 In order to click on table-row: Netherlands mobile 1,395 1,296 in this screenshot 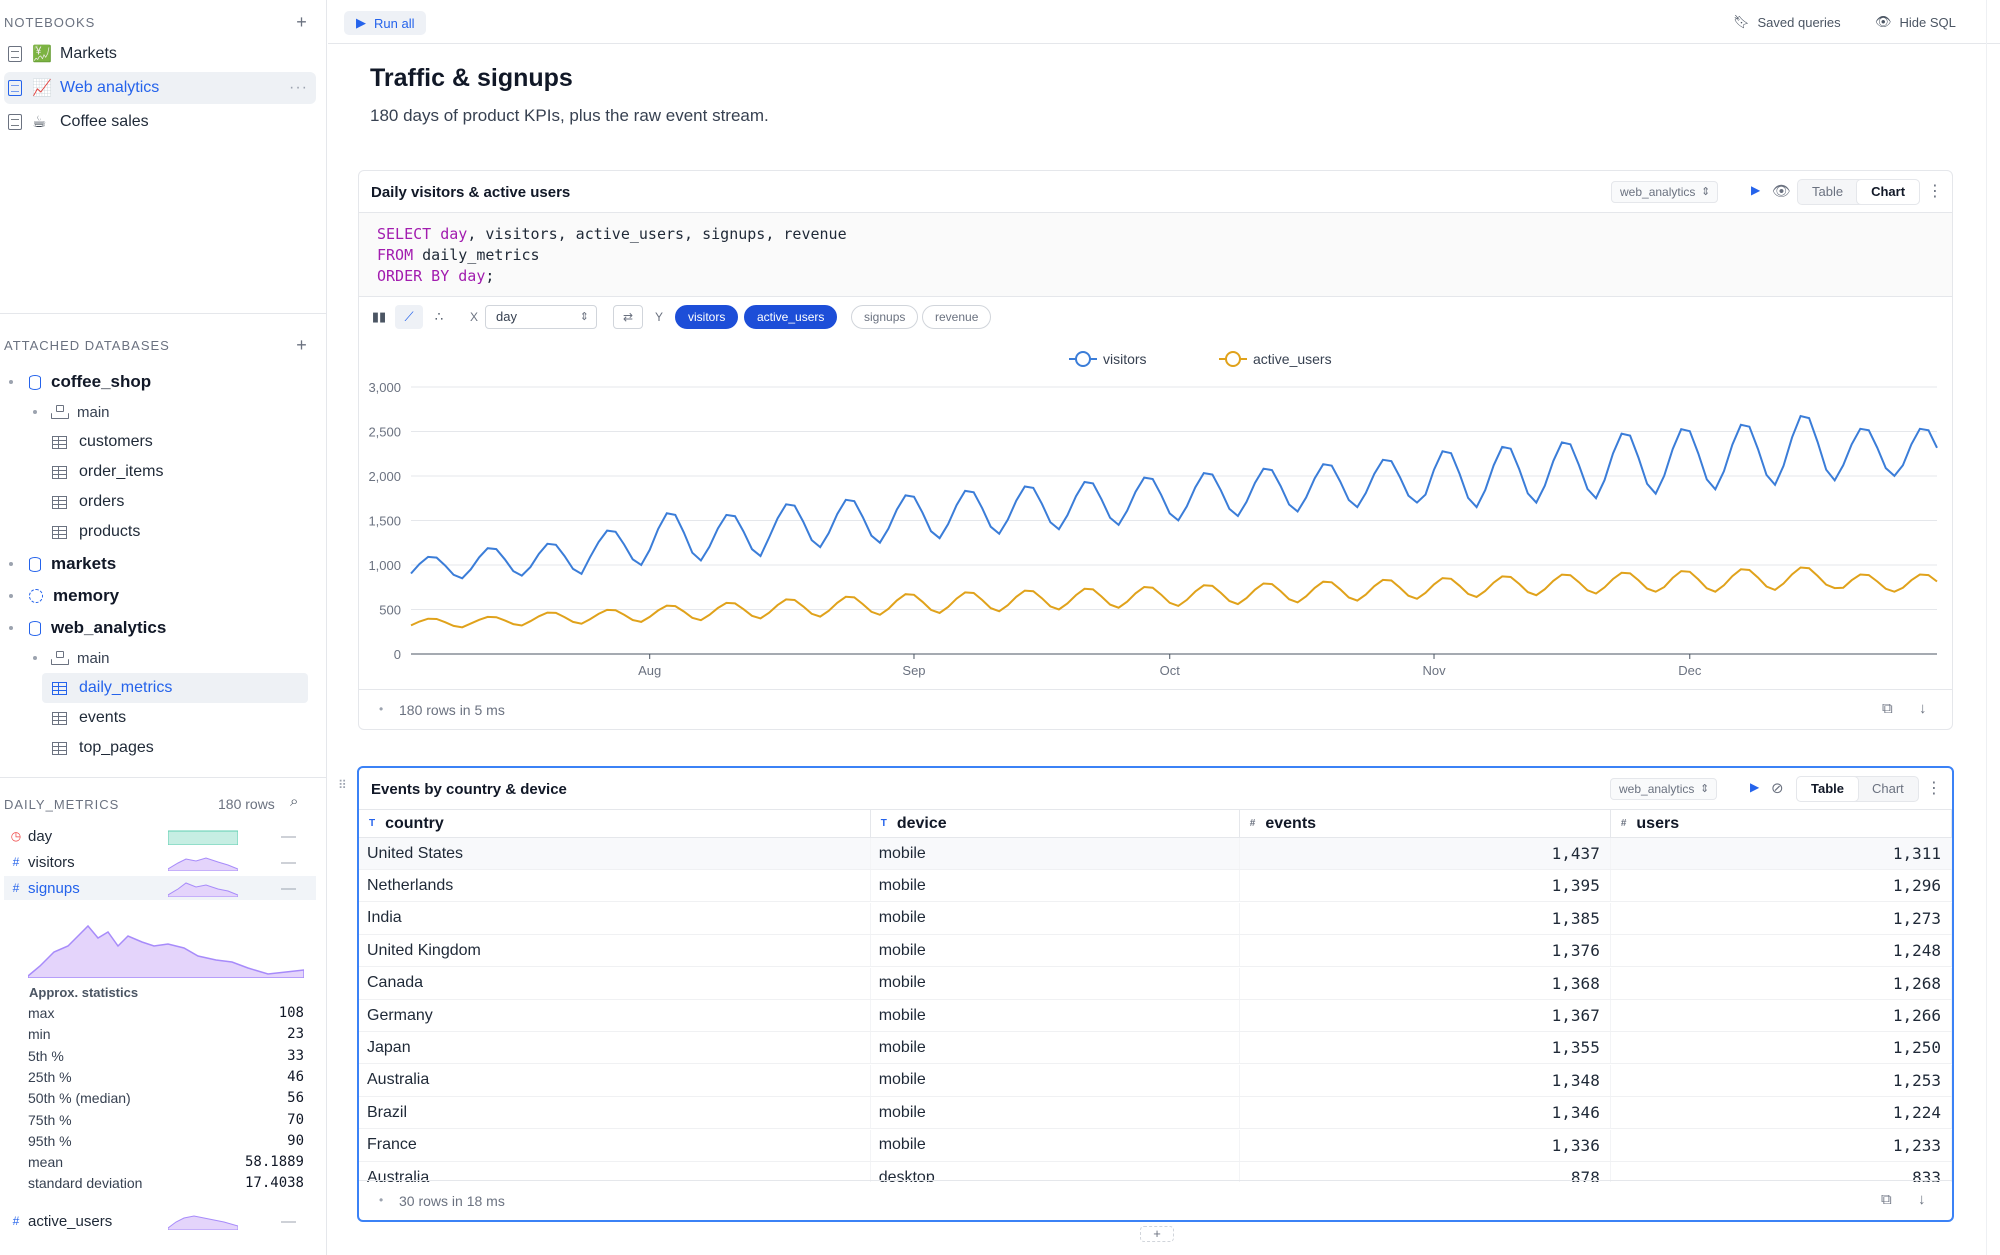, I will do `click(1155, 886)`.